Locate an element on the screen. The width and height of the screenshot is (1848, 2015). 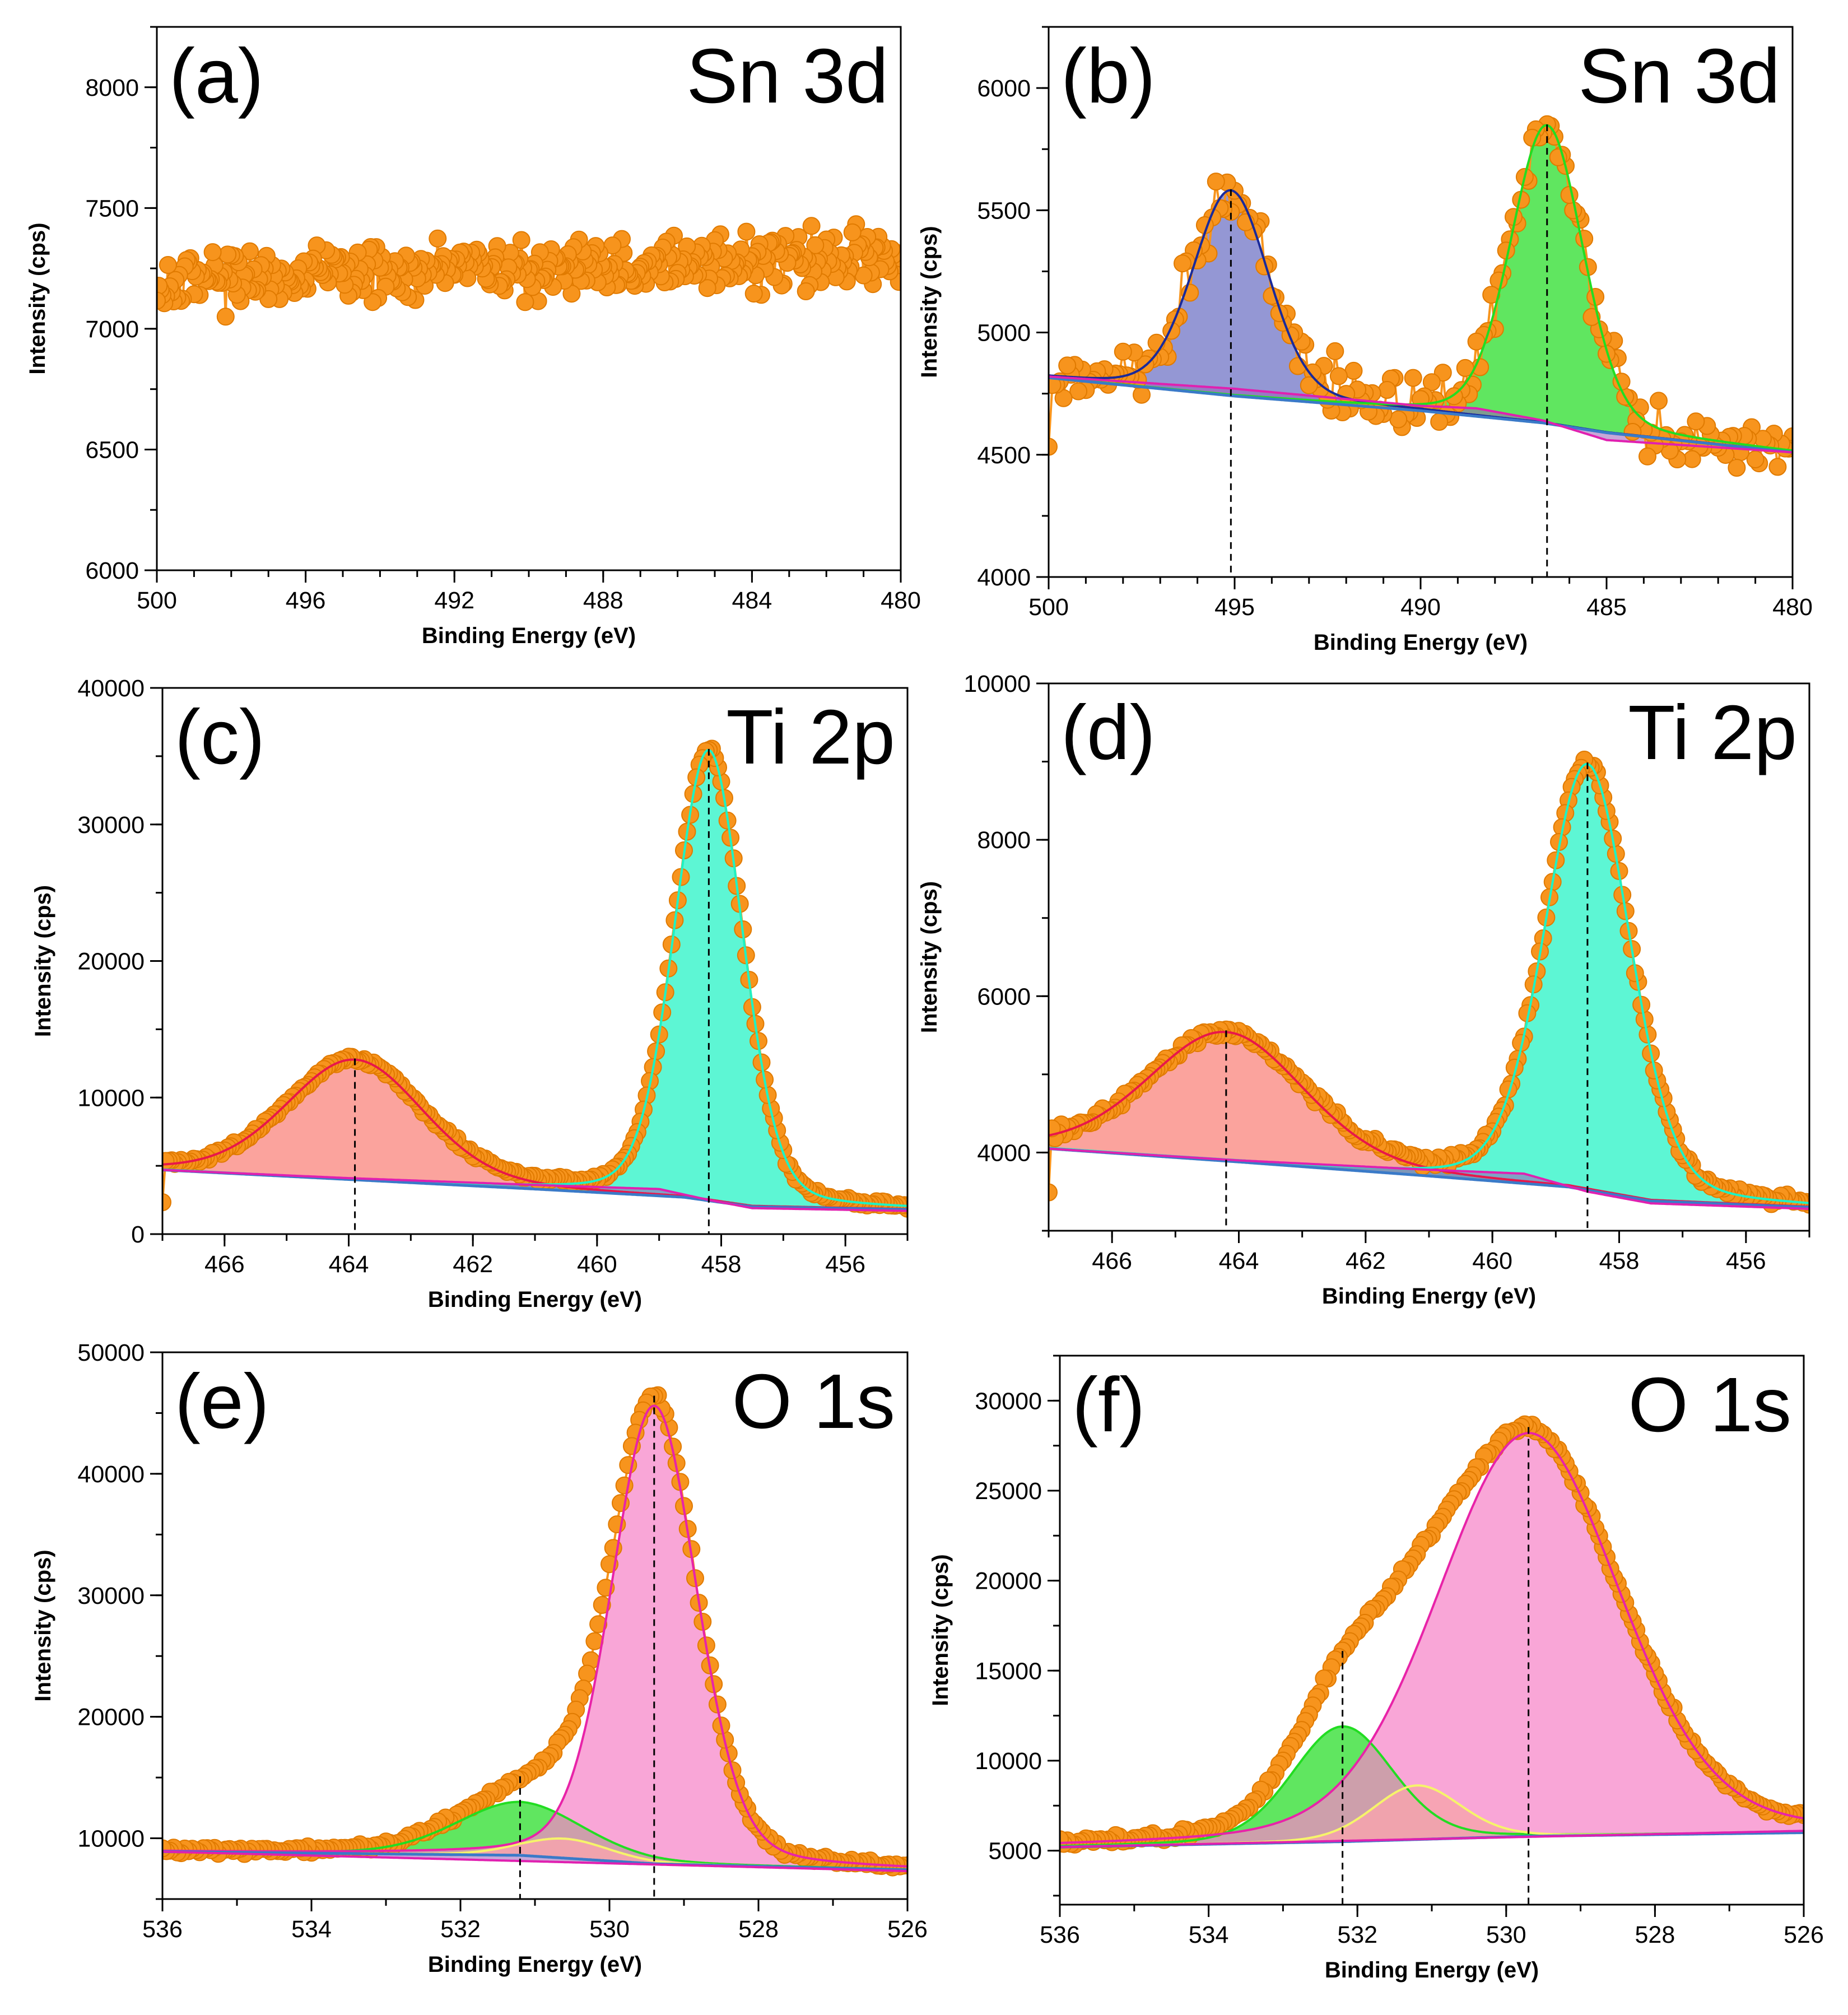
x-tick-label: 530 is located at coordinates (1506, 1934).